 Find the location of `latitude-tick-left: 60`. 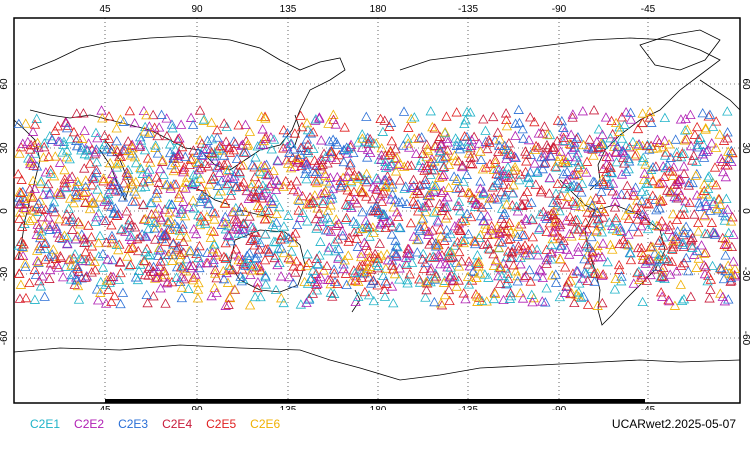

latitude-tick-left: 60 is located at coordinates (5, 84).